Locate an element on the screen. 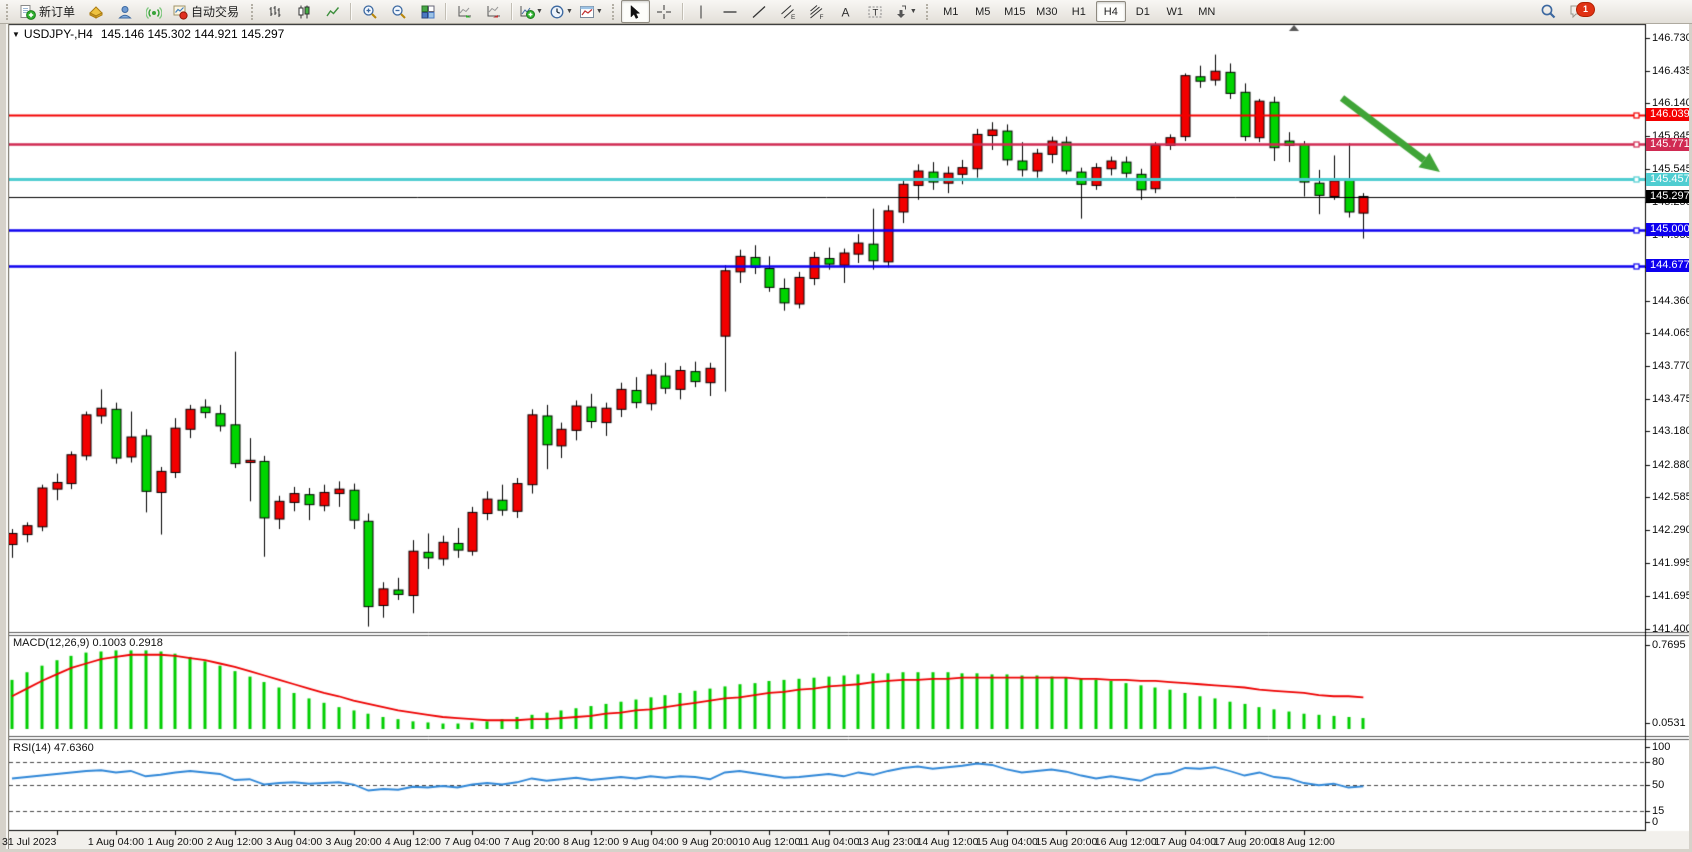 The image size is (1692, 852). text-tool-button: A is located at coordinates (846, 11).